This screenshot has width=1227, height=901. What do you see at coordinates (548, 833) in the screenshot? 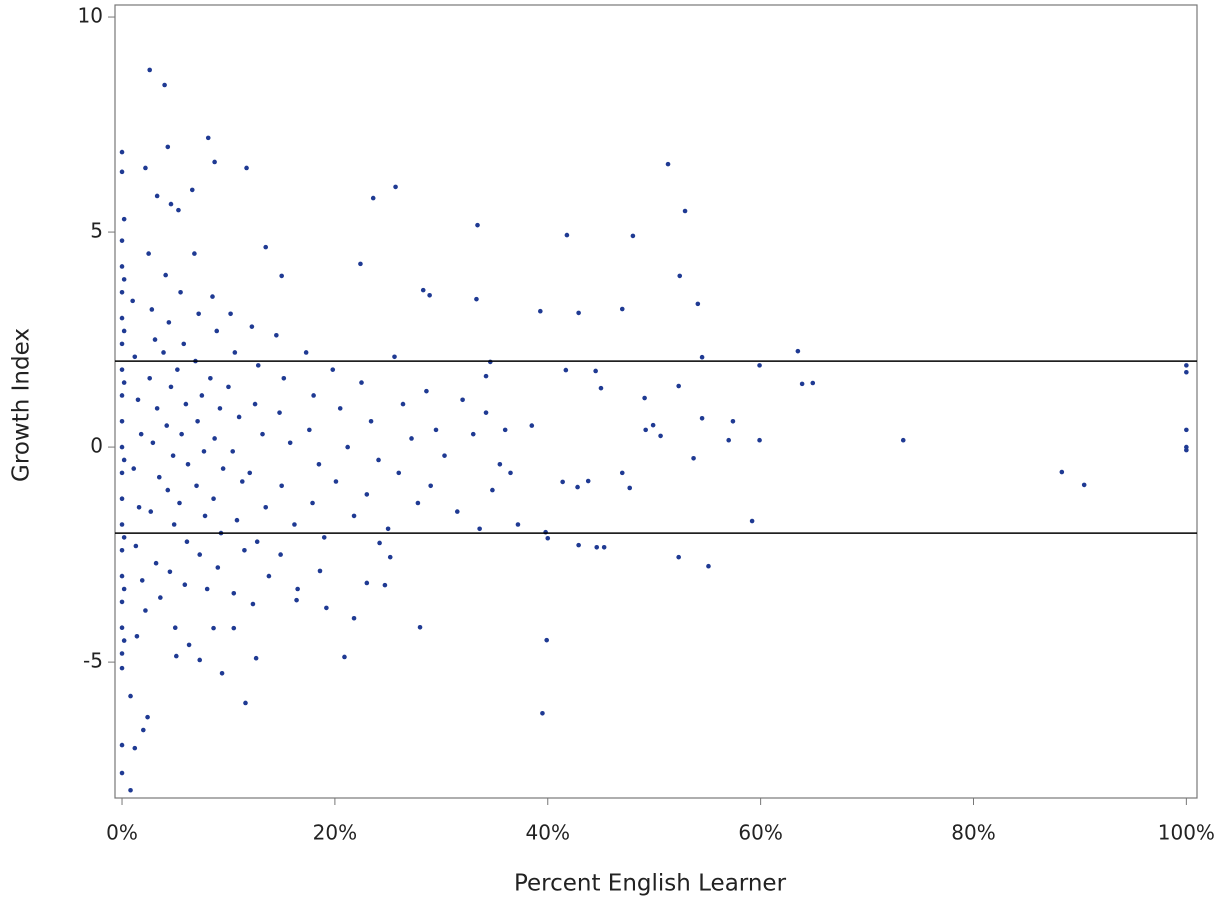
I see `x-tick-label: 40%` at bounding box center [548, 833].